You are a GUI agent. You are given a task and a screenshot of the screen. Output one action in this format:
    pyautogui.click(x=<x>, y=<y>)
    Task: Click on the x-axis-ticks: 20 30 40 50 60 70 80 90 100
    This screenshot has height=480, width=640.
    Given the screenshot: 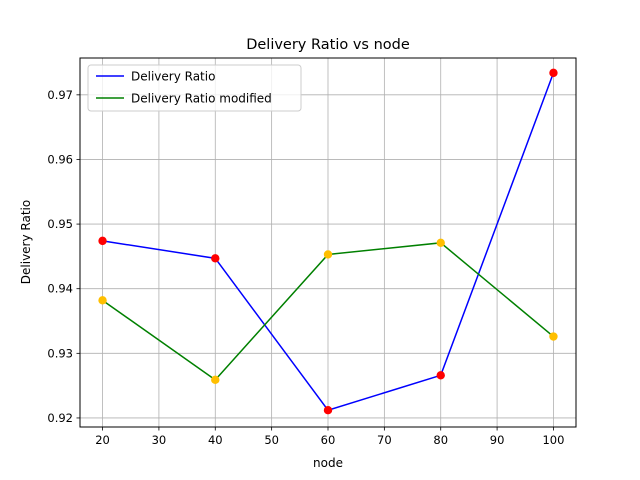 What is the action you would take?
    pyautogui.click(x=329, y=437)
    